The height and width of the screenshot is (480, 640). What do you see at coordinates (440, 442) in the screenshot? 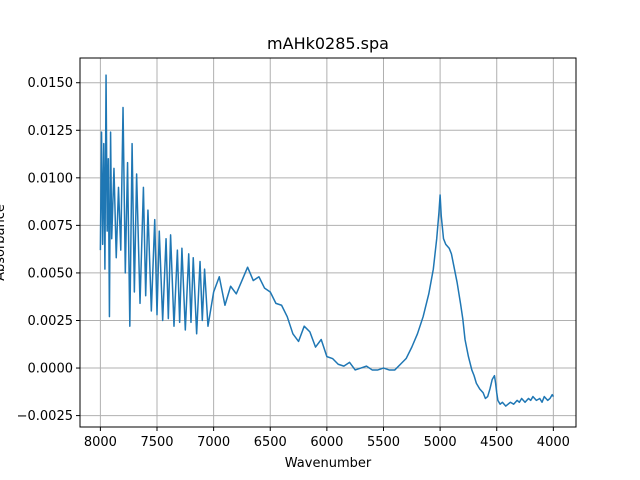
I see `x-tick-label: 5000` at bounding box center [440, 442].